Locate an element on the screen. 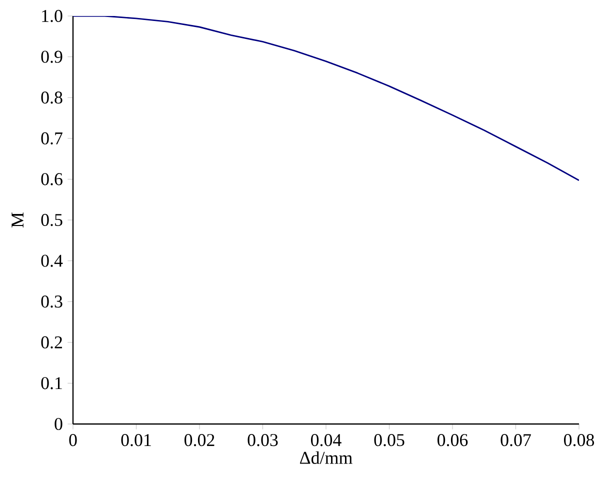 The width and height of the screenshot is (600, 488). y-tick-label: 0.4 is located at coordinates (52, 260).